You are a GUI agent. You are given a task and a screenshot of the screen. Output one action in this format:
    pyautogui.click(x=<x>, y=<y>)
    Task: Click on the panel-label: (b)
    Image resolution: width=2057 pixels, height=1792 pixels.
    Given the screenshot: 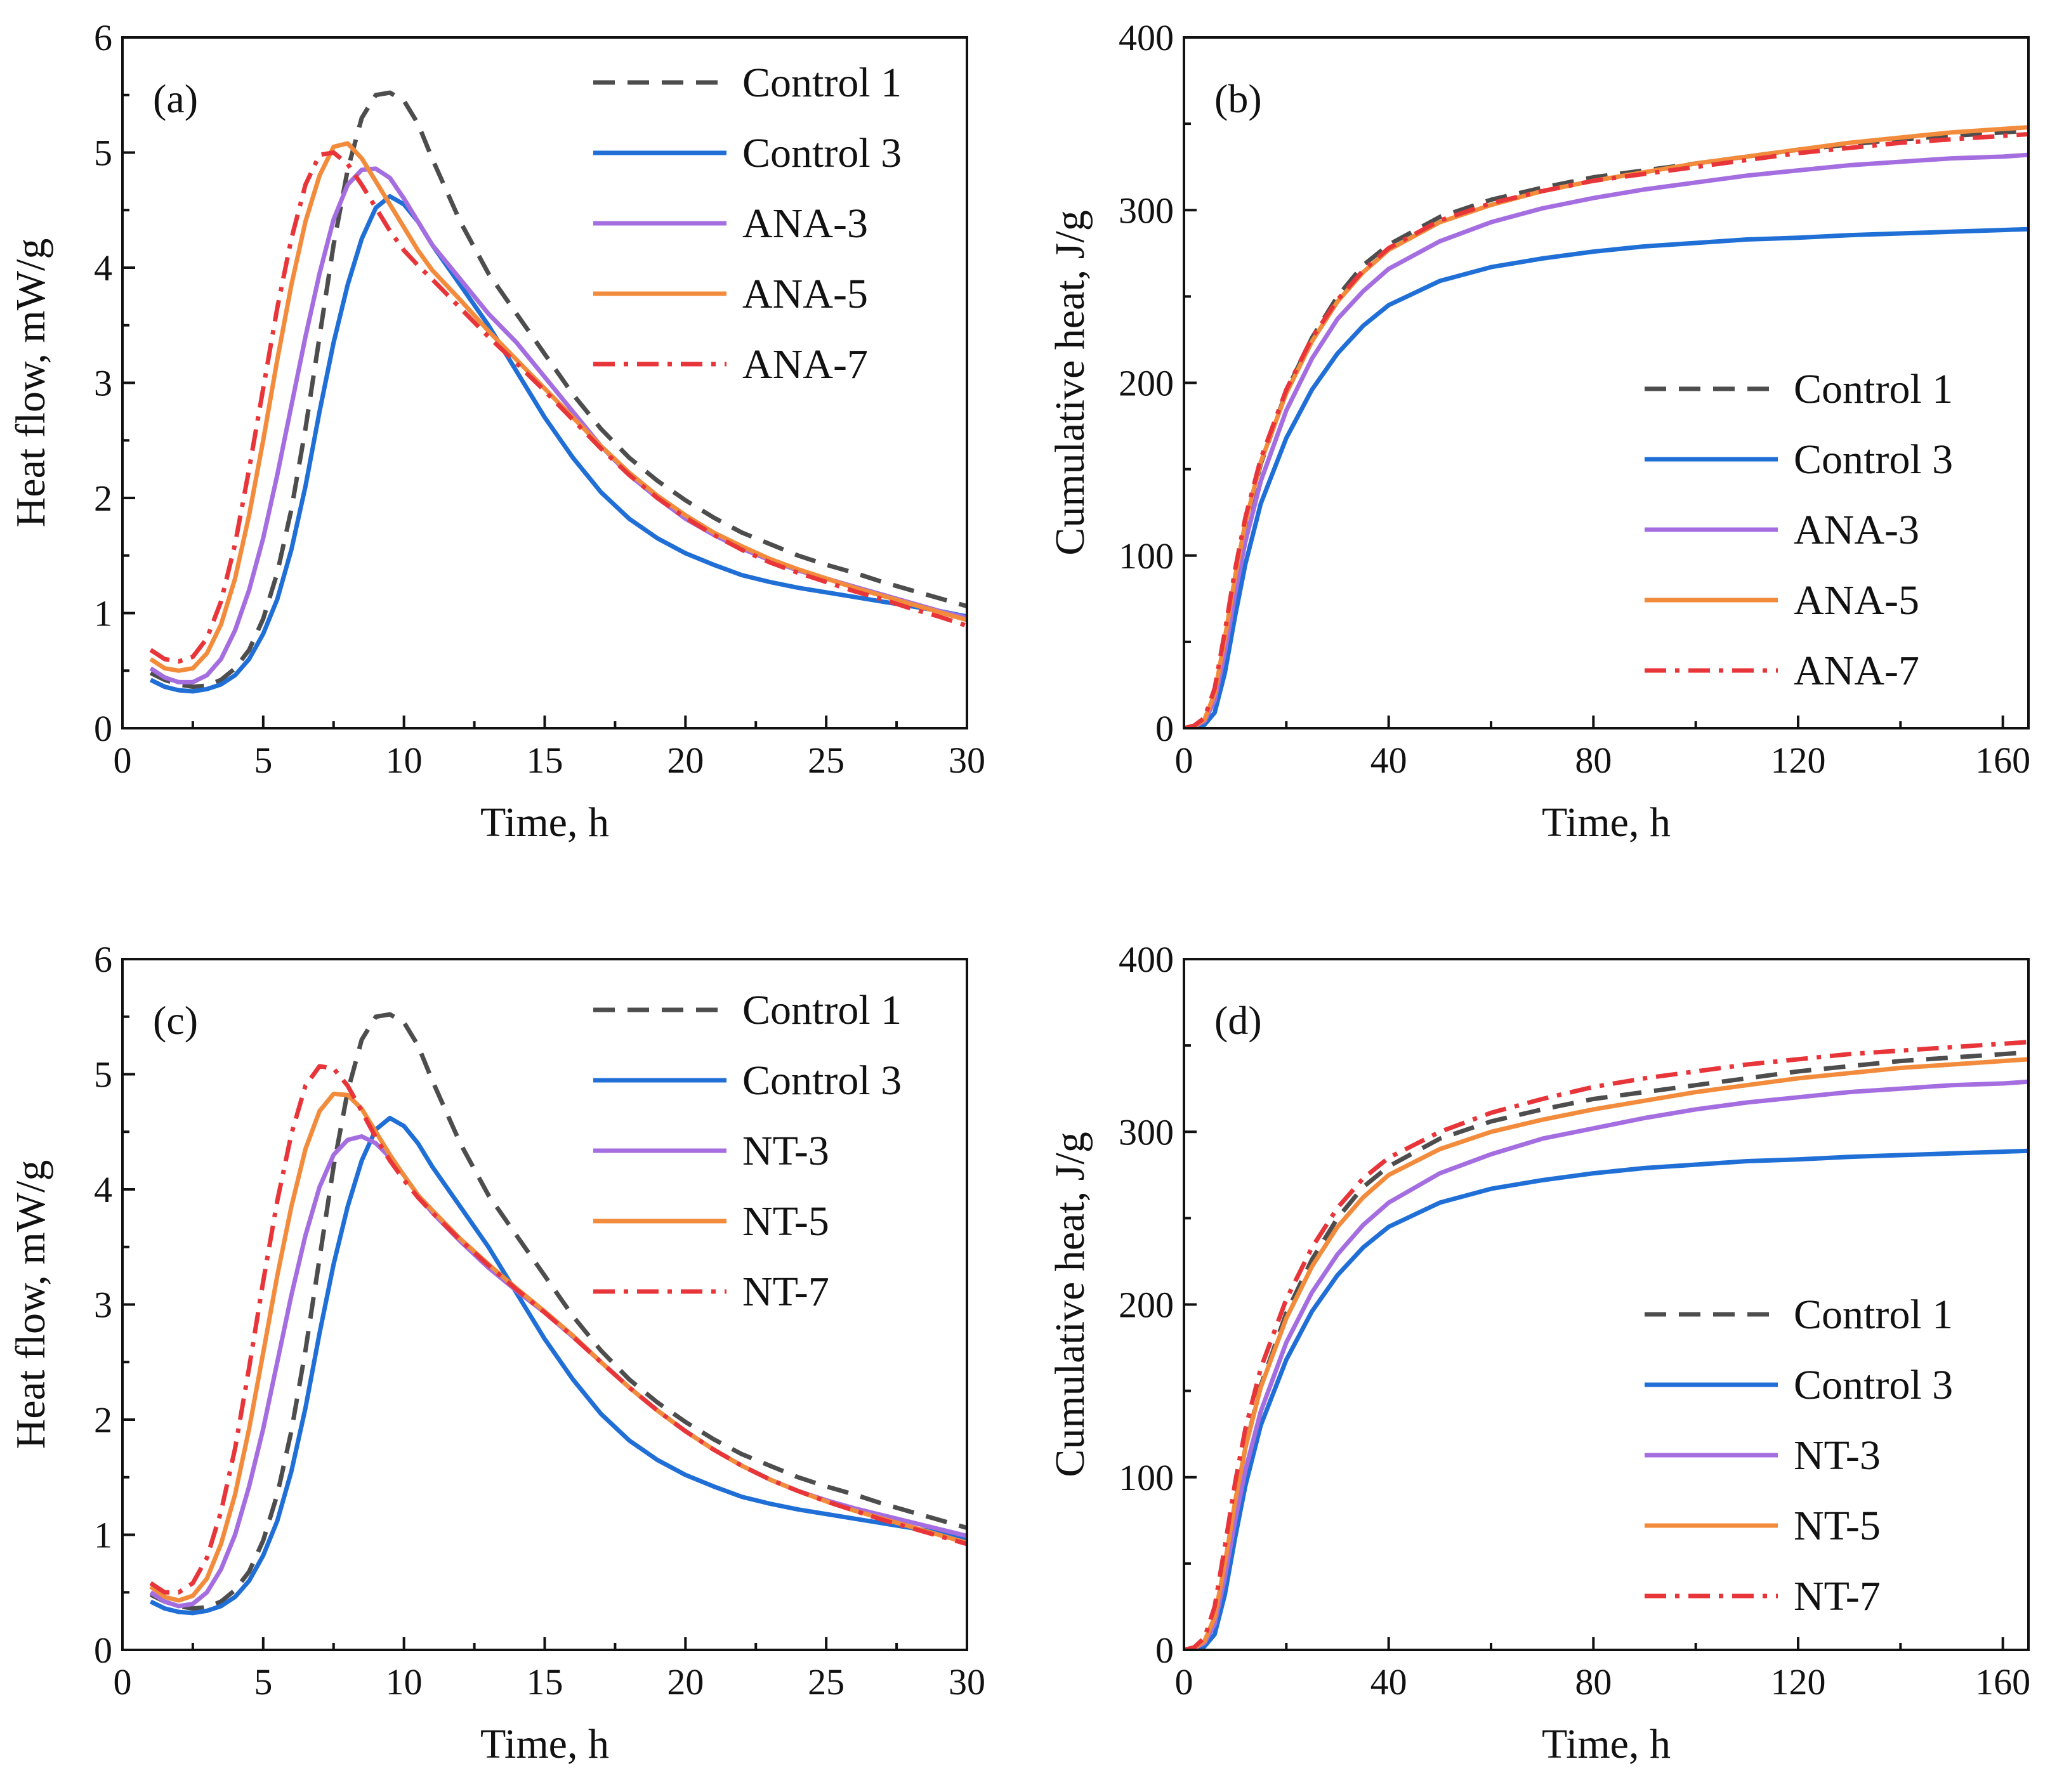 What is the action you would take?
    pyautogui.click(x=1238, y=98)
    